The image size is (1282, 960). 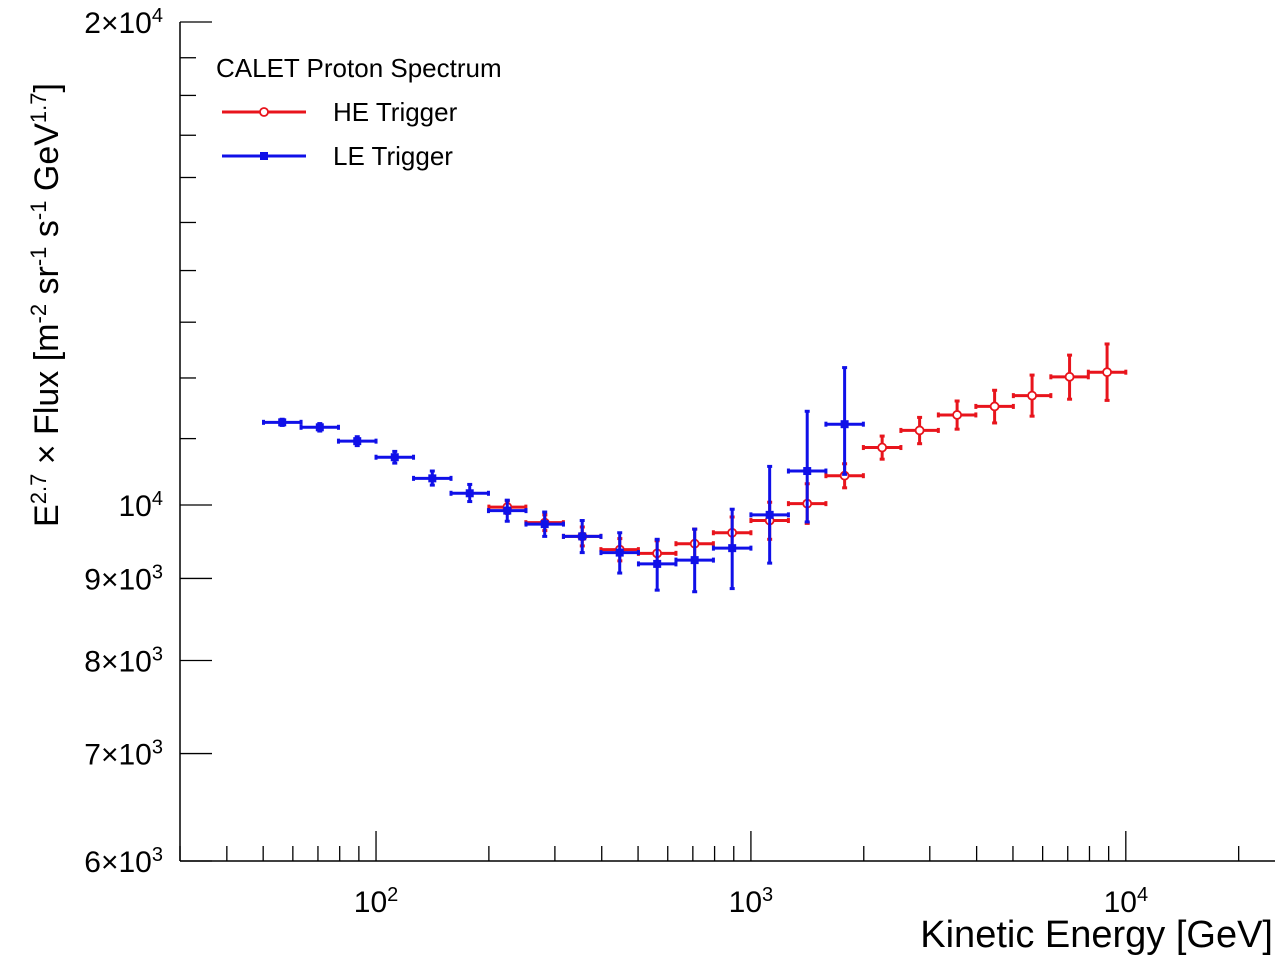 What do you see at coordinates (118, 862) in the screenshot?
I see `y-tick-mantissa: 6×10` at bounding box center [118, 862].